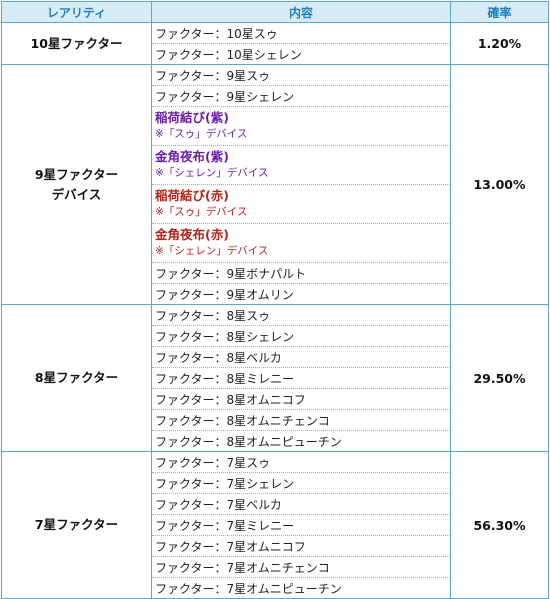 This screenshot has width=550, height=599. I want to click on content-item: ファクター：9星シェレン, so click(301, 96).